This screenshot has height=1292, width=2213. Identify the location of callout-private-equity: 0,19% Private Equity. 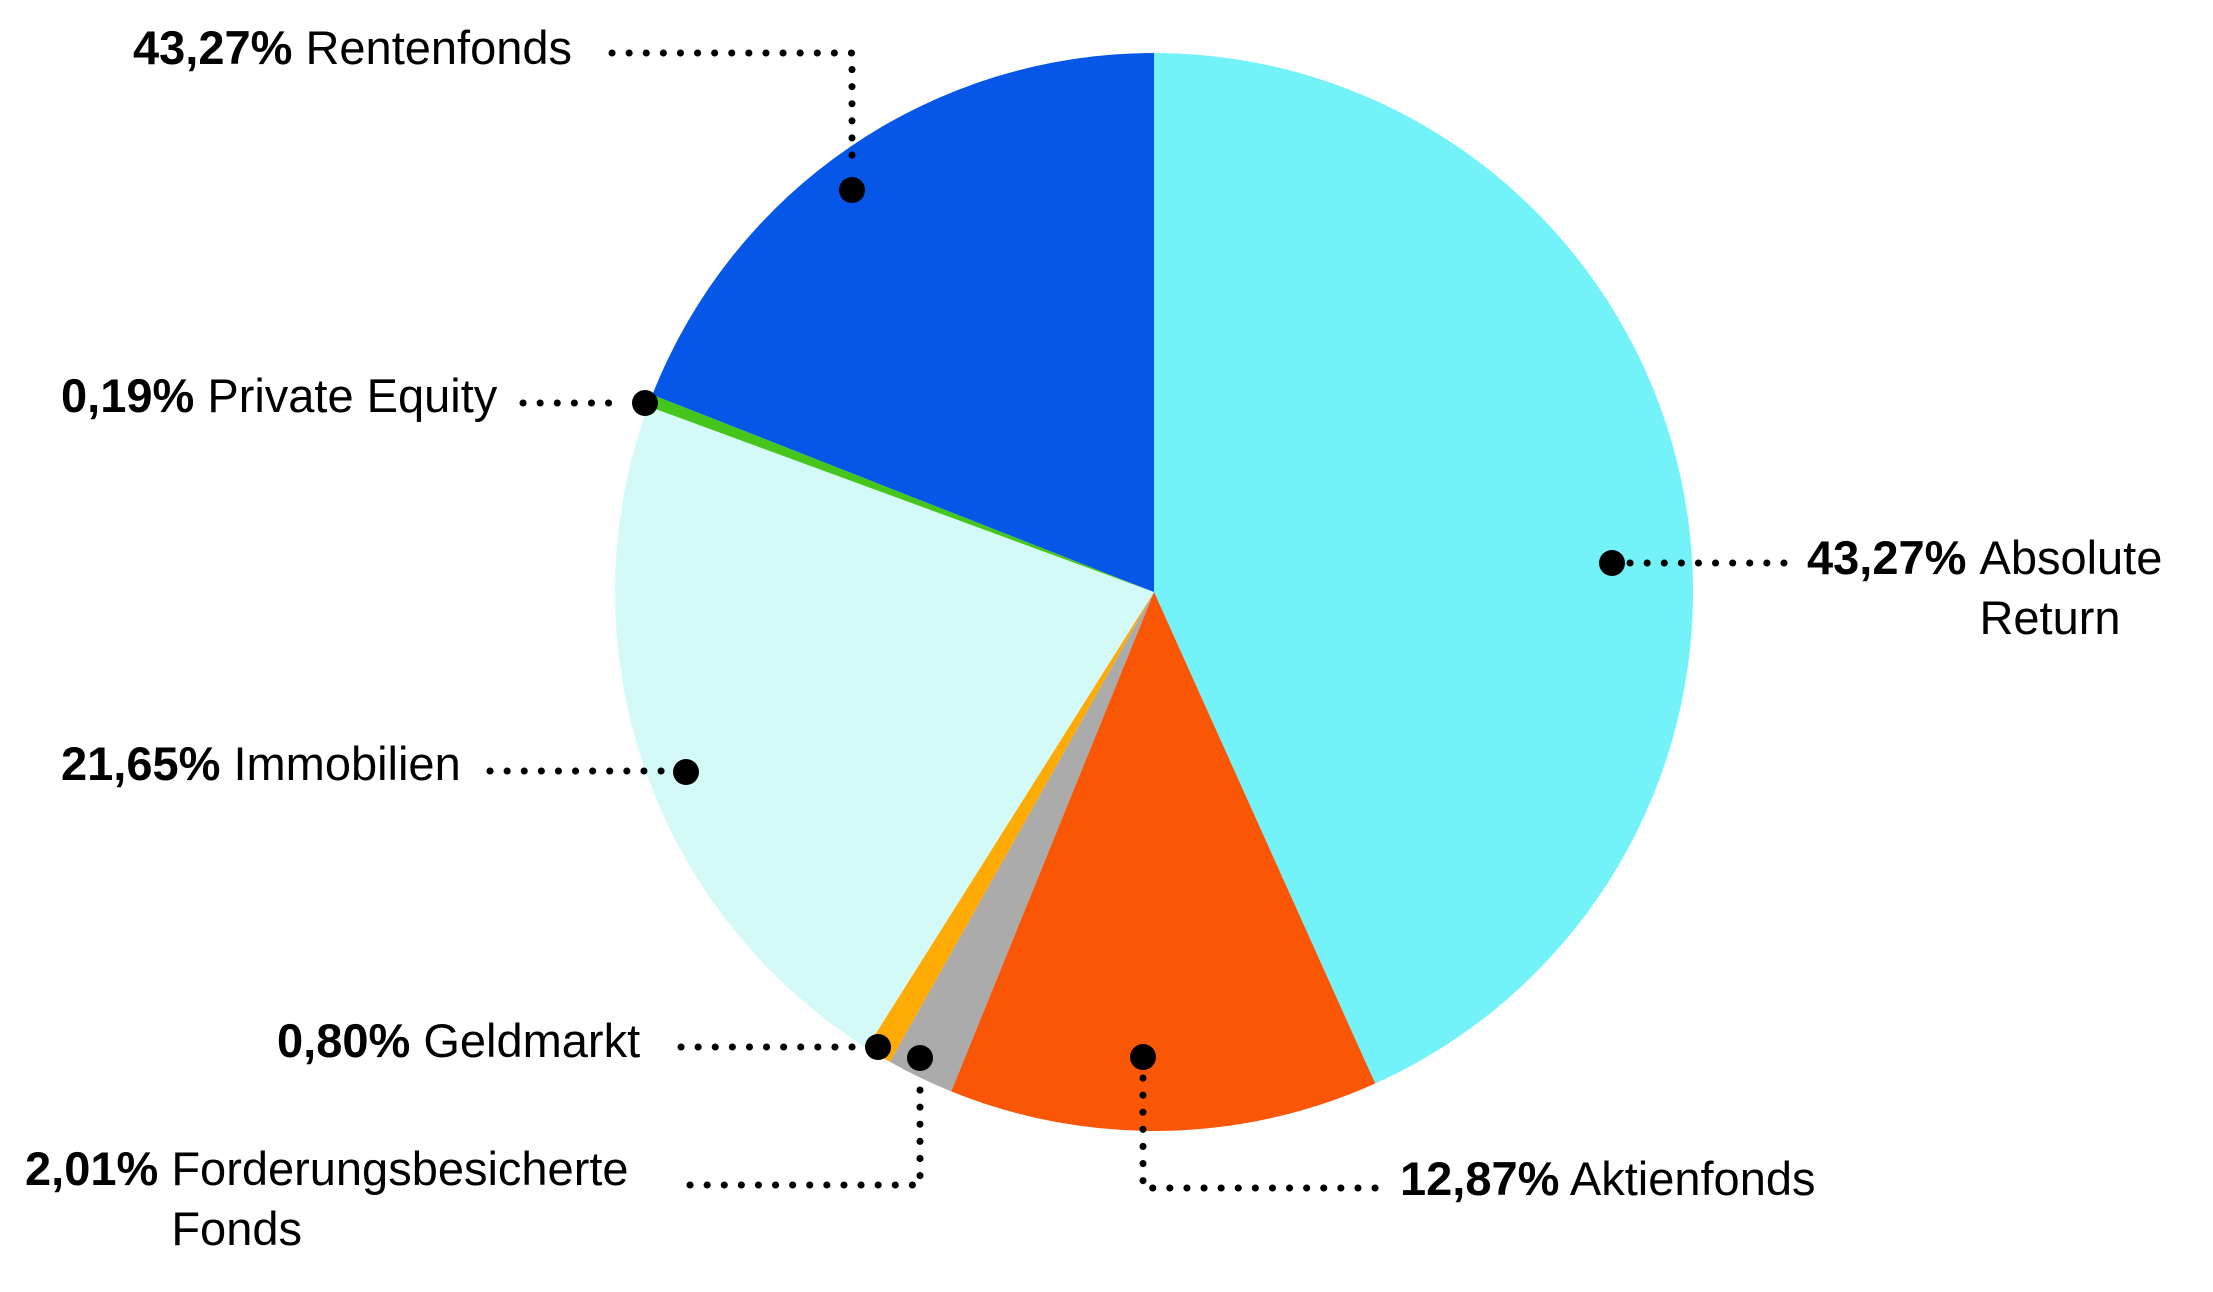
(279, 396).